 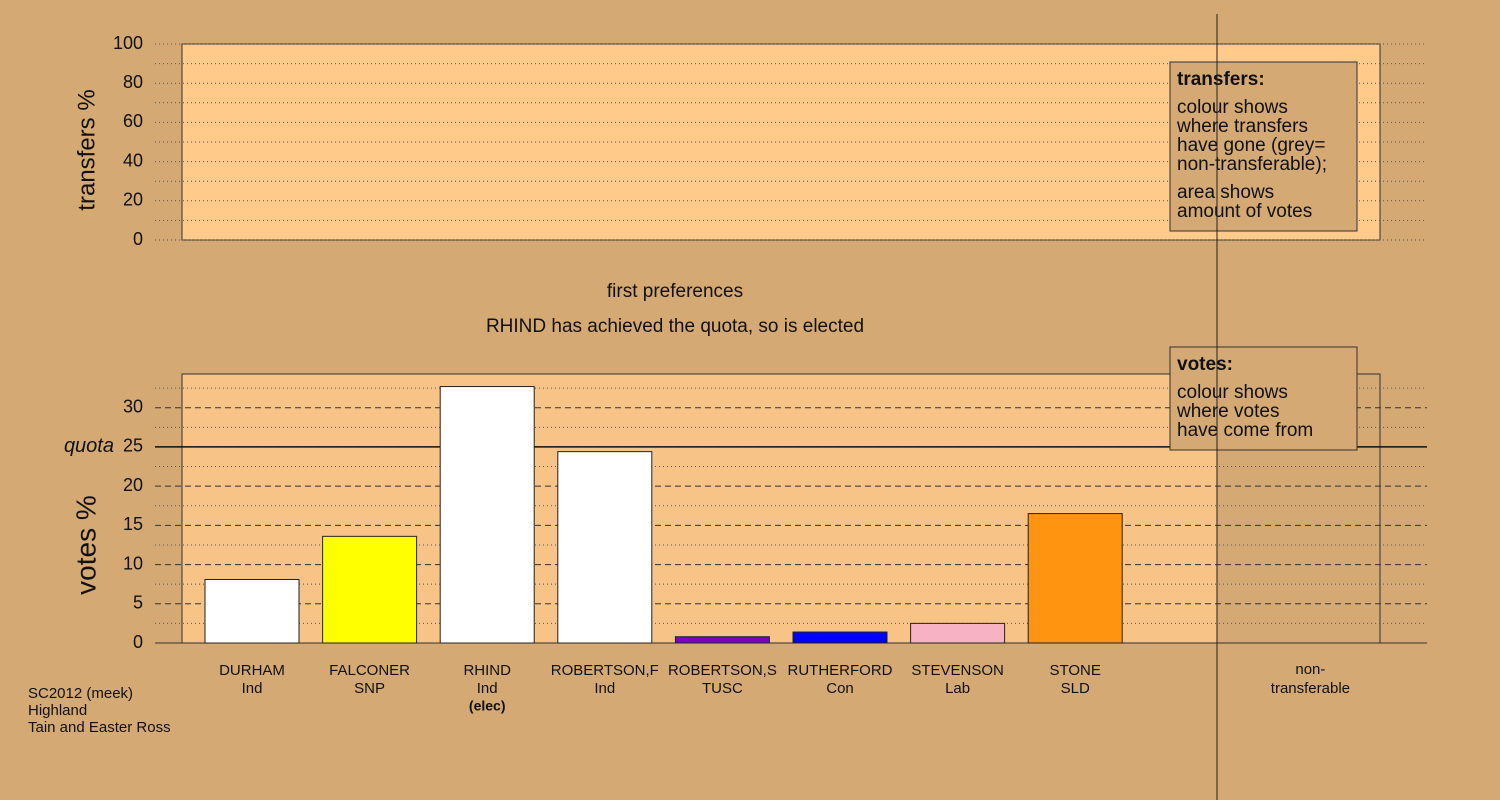 I want to click on footer-text: Highland, so click(x=57, y=710).